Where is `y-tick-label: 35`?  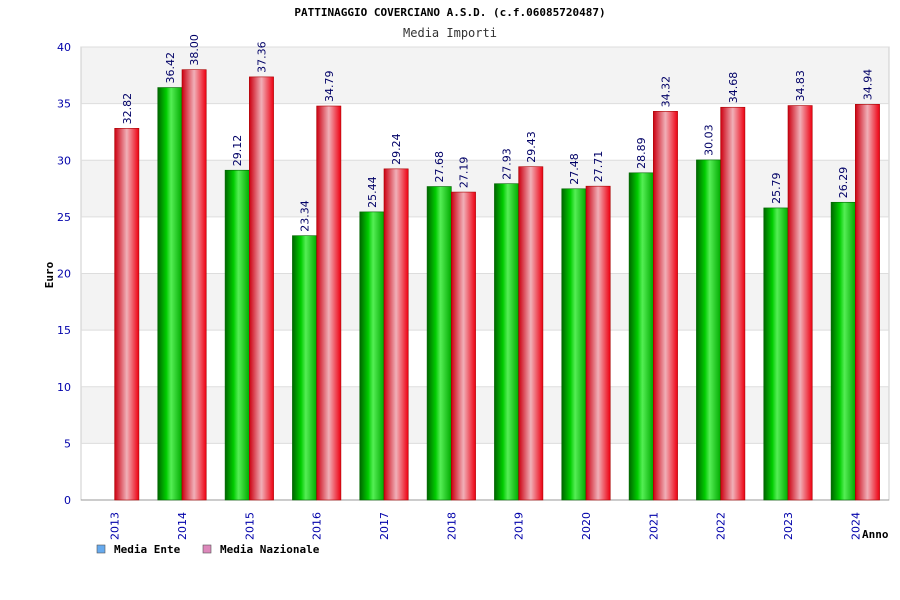
y-tick-label: 35 is located at coordinates (64, 104).